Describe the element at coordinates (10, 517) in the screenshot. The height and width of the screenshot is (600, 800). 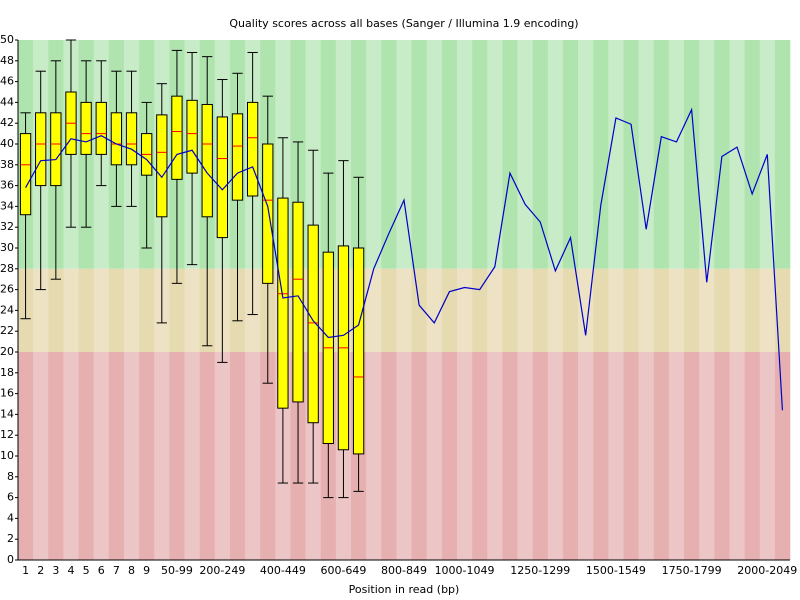
I see `y-tick-label: 4` at that location.